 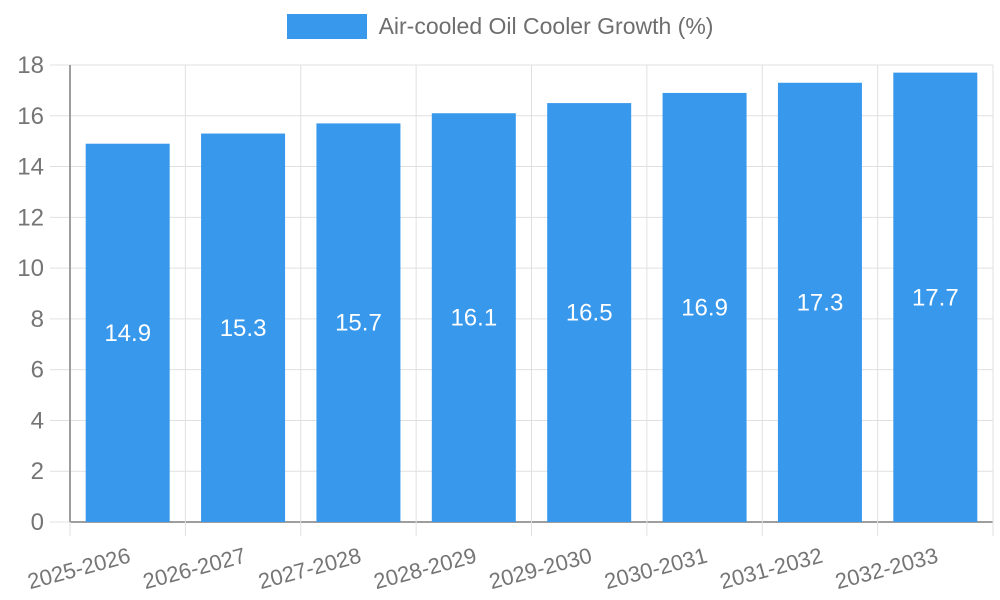 I want to click on x-axis-label: 2029-2030, so click(x=540, y=568).